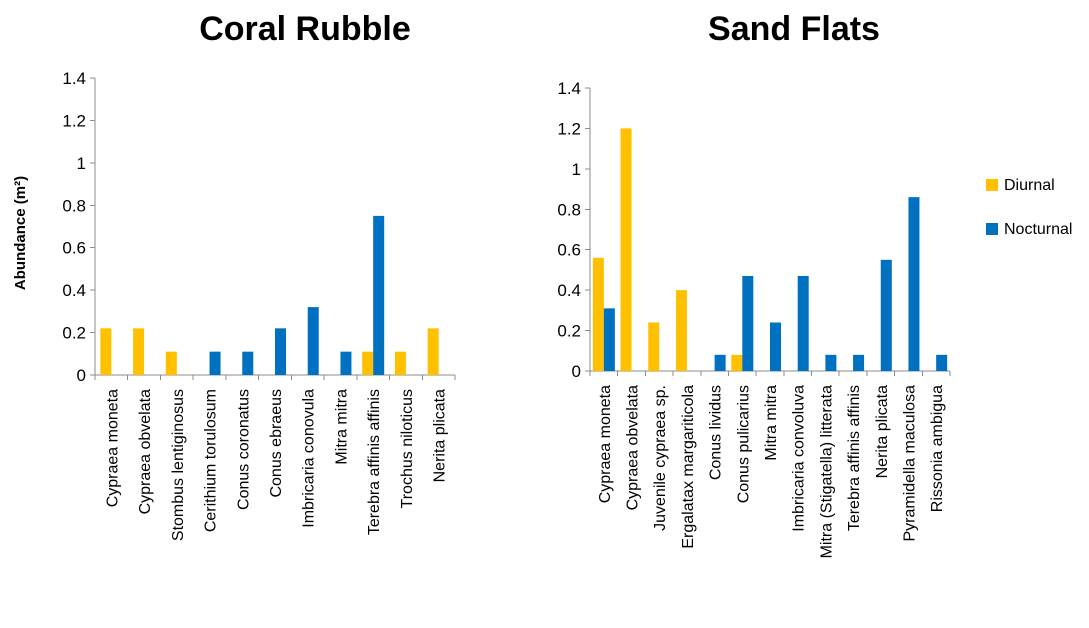  I want to click on bar-diurnal-nerita-plicata, so click(433, 351).